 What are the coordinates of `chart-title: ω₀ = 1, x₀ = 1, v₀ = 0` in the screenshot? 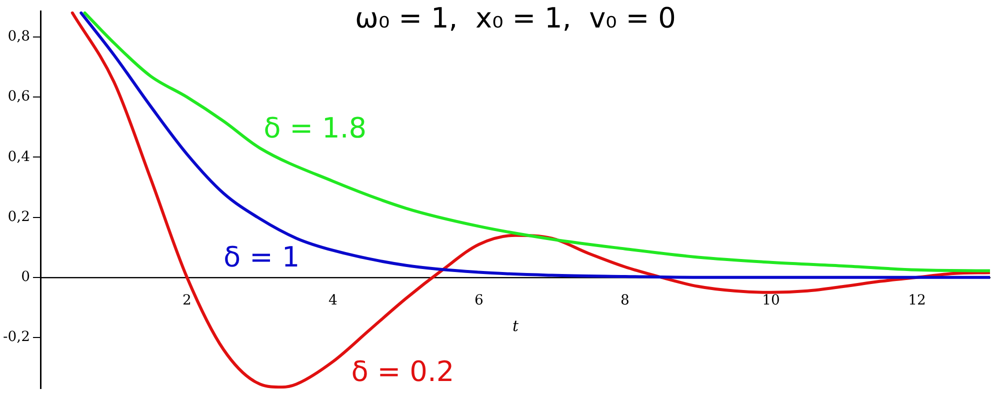 It's located at (515, 17).